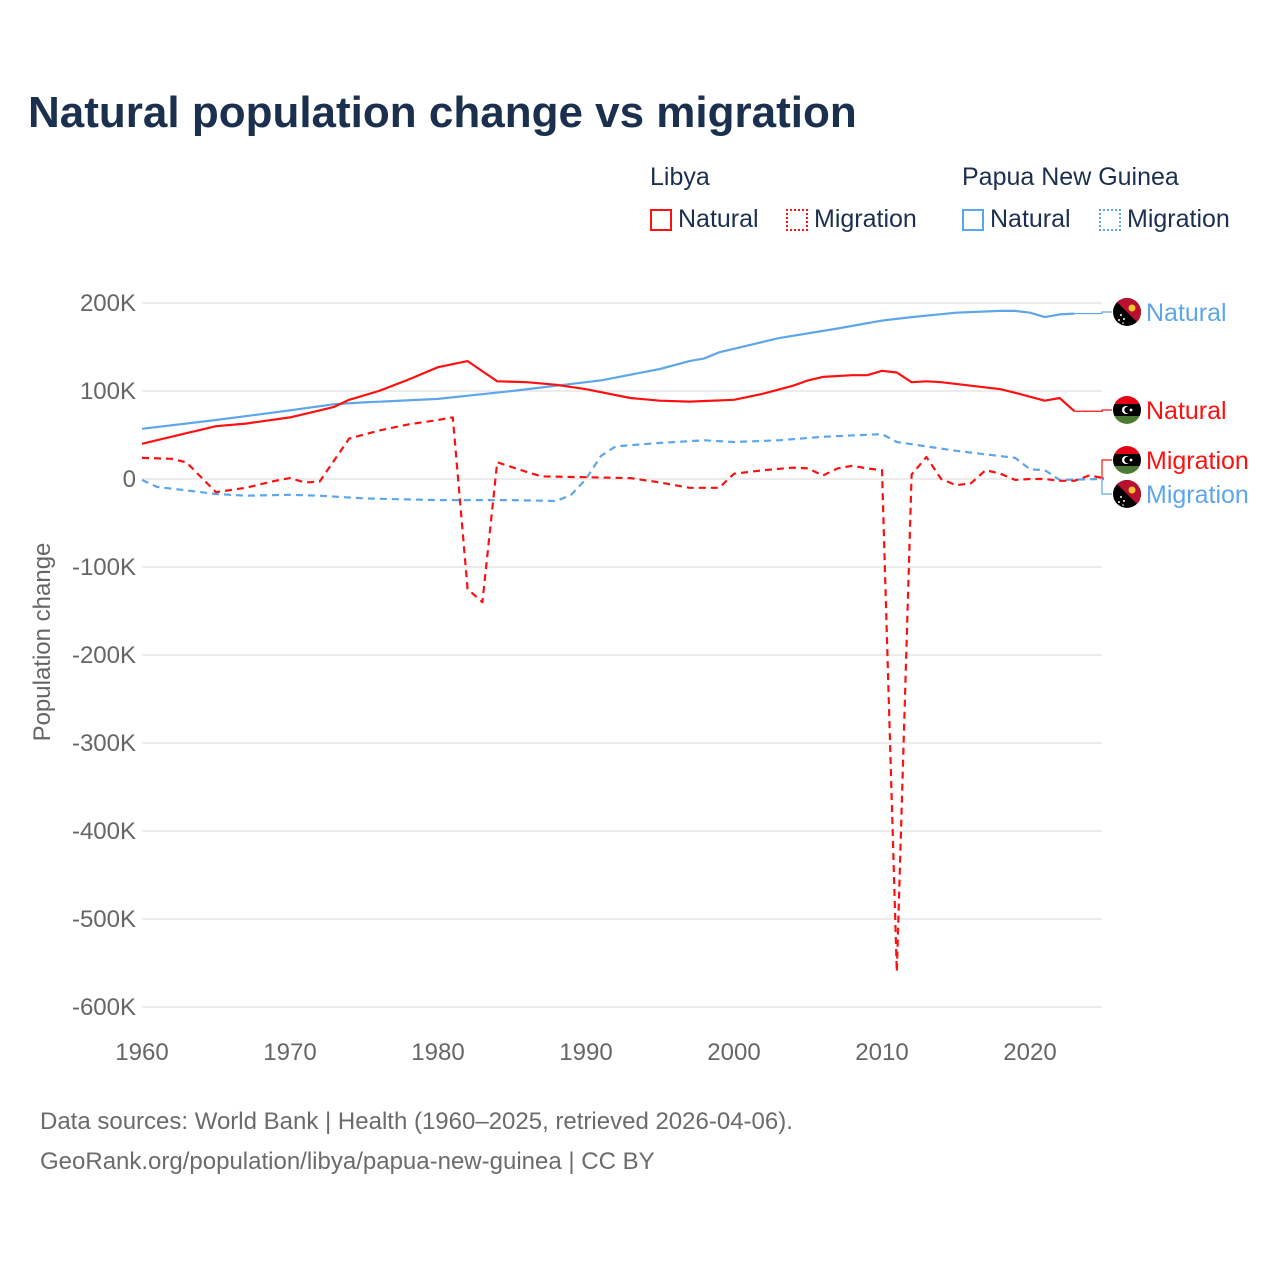 This screenshot has height=1280, width=1280. What do you see at coordinates (585, 1052) in the screenshot?
I see `x-tick-label: 1990` at bounding box center [585, 1052].